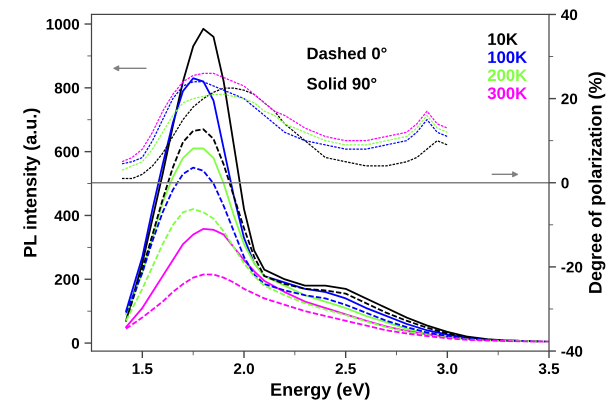  What do you see at coordinates (597, 182) in the screenshot?
I see `y2-axis-title: Degree of polarization (%)` at bounding box center [597, 182].